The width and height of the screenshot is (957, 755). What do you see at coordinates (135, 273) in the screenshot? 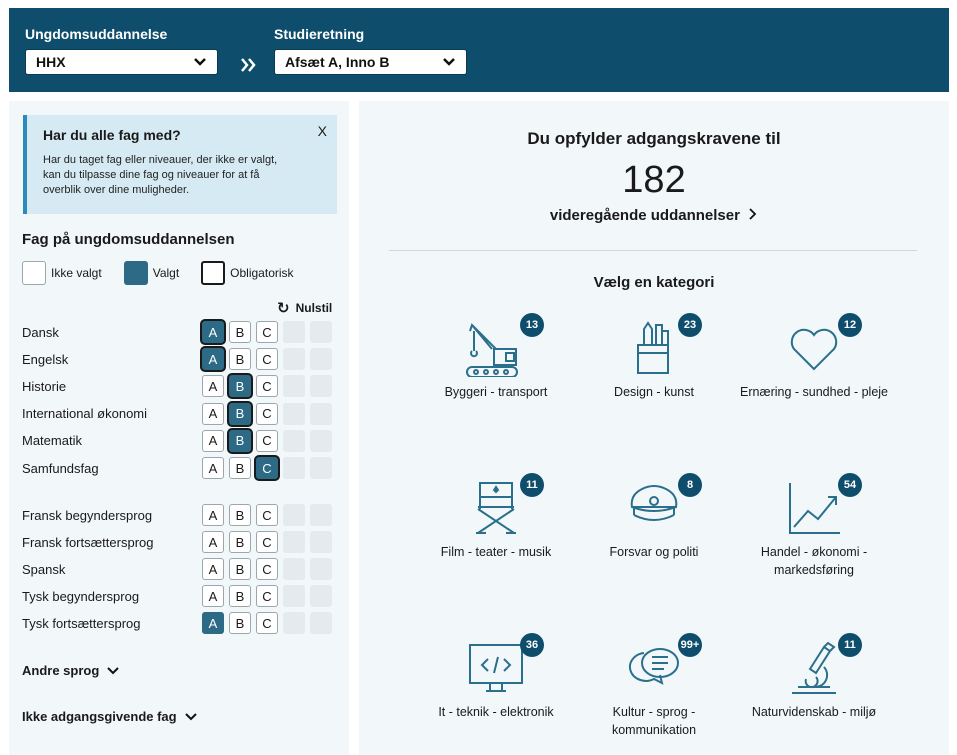
I see `legend-box-selected` at bounding box center [135, 273].